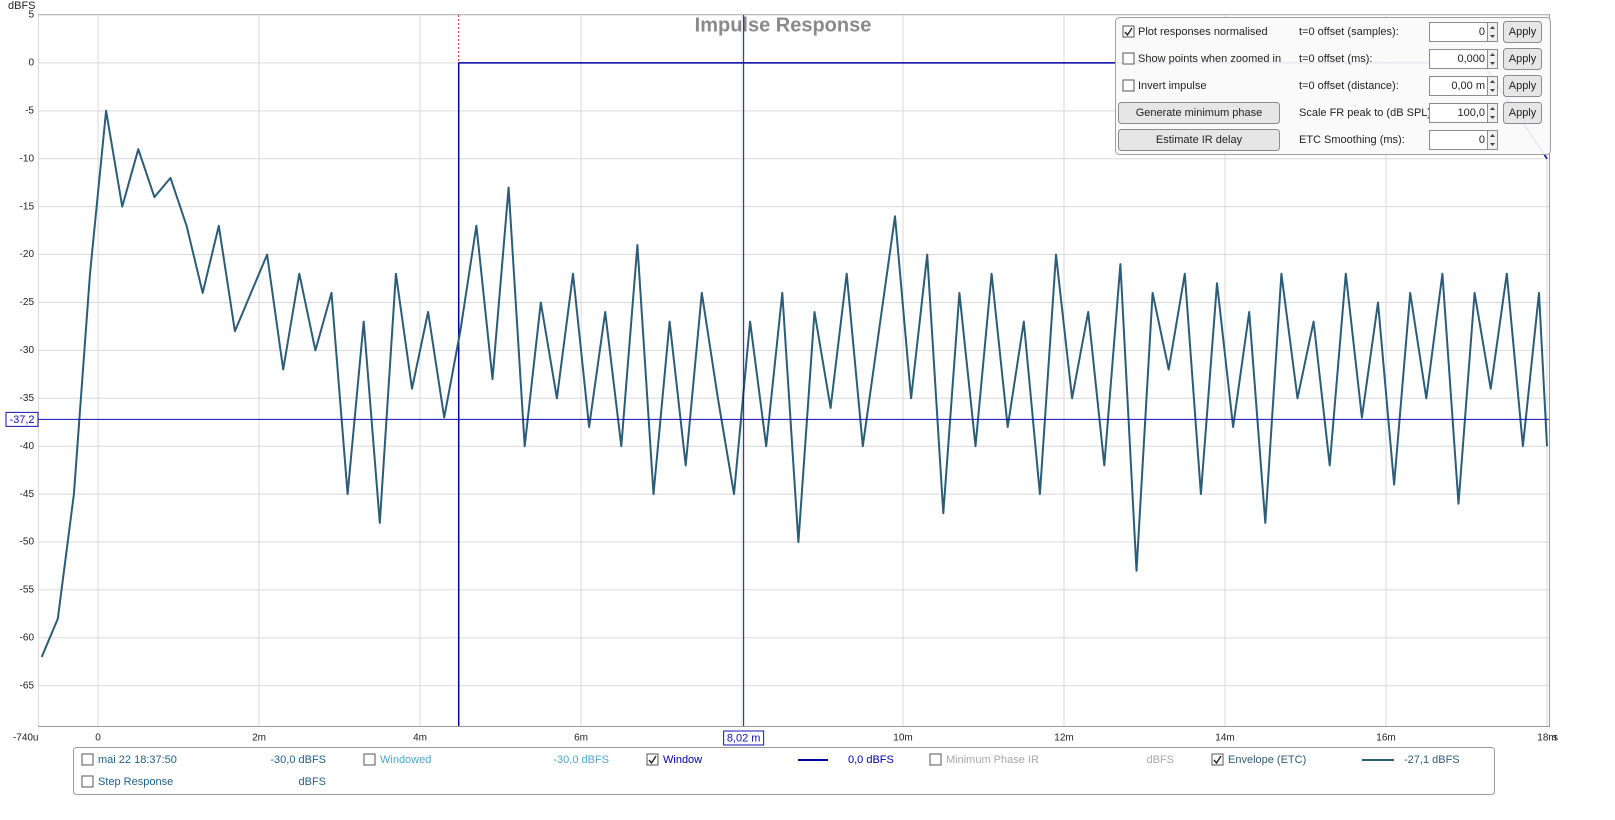 The width and height of the screenshot is (1615, 820). What do you see at coordinates (26, 738) in the screenshot?
I see `x-tick-label: -740u` at bounding box center [26, 738].